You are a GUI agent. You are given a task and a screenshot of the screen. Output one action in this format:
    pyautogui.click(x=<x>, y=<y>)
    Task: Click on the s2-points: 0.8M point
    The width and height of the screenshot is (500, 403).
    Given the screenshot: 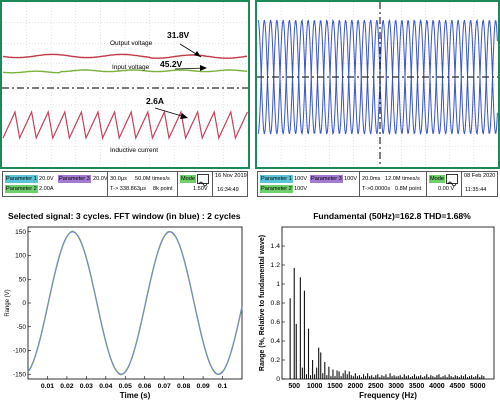 What is the action you would take?
    pyautogui.click(x=408, y=189)
    